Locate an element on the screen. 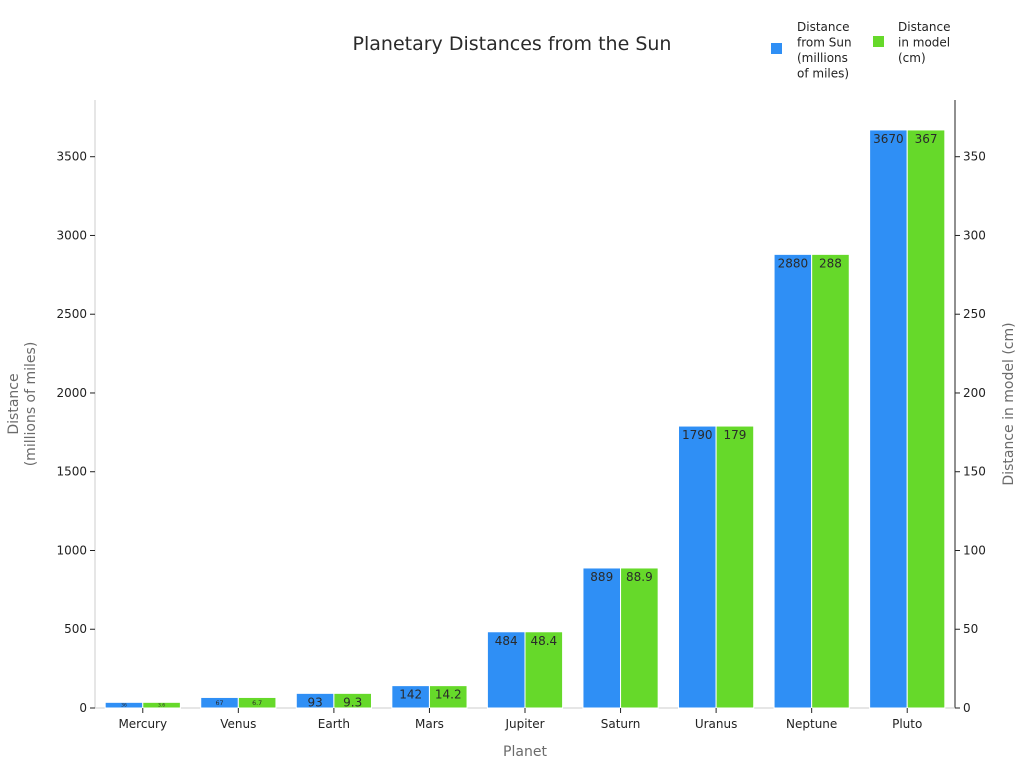 Image resolution: width=1024 pixels, height=768 pixels. left-tick-label: 3000 is located at coordinates (71, 235).